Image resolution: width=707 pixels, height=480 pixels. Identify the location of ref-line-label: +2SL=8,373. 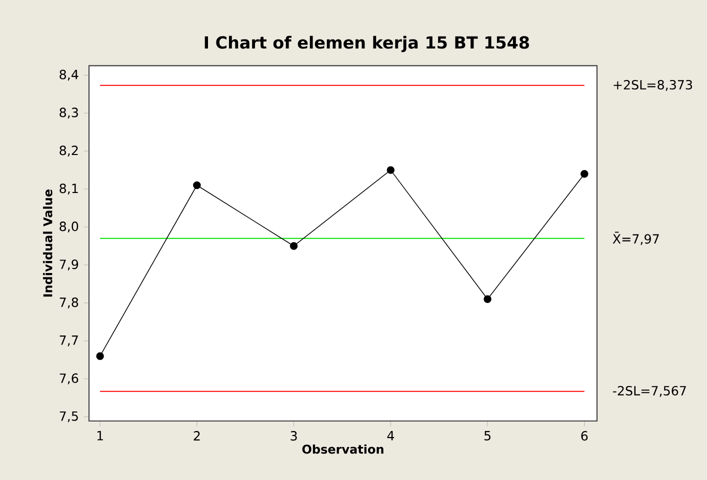
(653, 85).